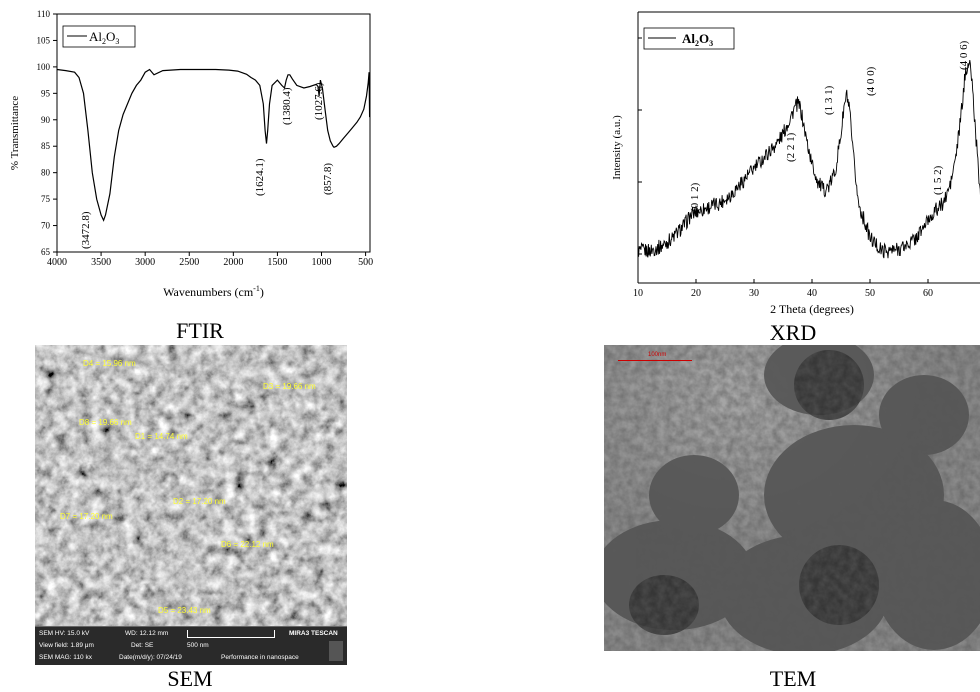  What do you see at coordinates (260, 177) in the screenshot?
I see `ftir-peak-annotation: (1624.1)` at bounding box center [260, 177].